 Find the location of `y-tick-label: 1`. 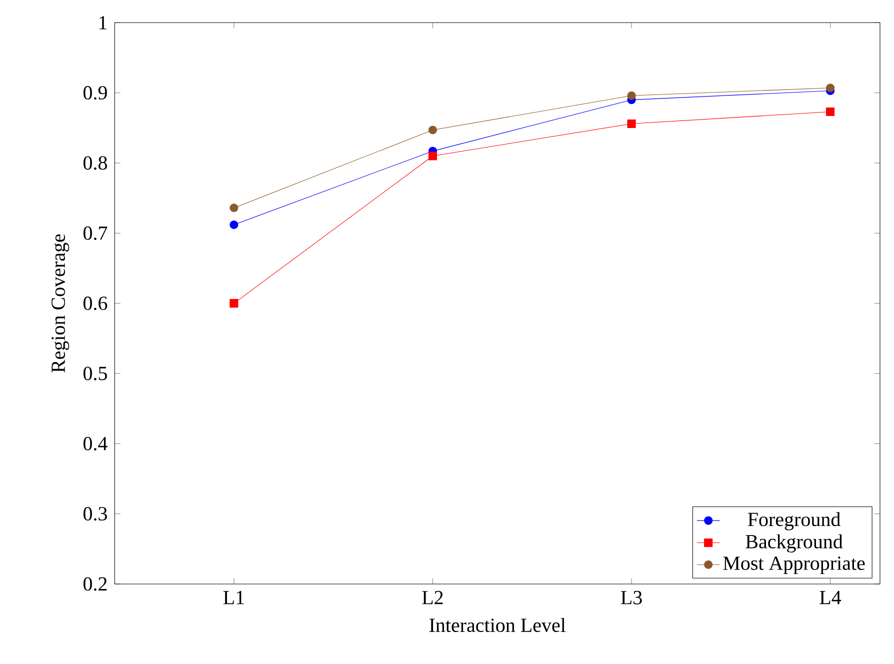

y-tick-label: 1 is located at coordinates (103, 23).